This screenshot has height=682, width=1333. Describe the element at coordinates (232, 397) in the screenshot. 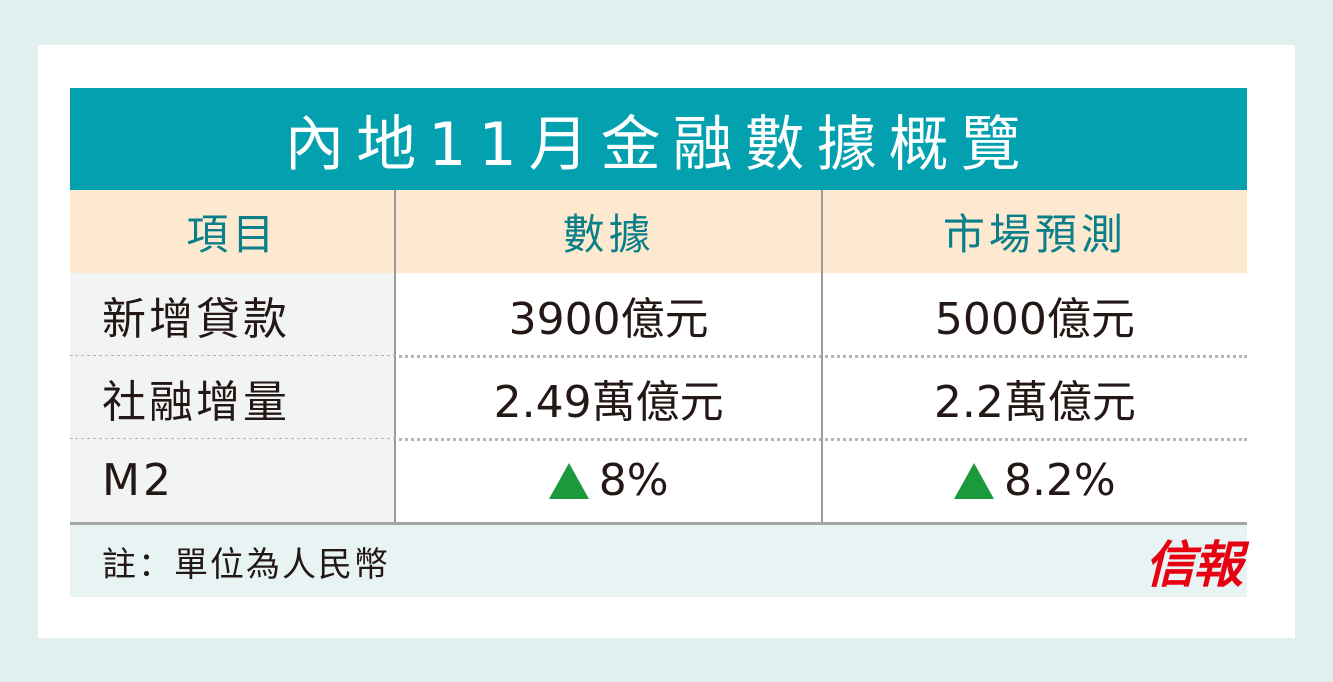

I see `row-item: 社融增量` at that location.